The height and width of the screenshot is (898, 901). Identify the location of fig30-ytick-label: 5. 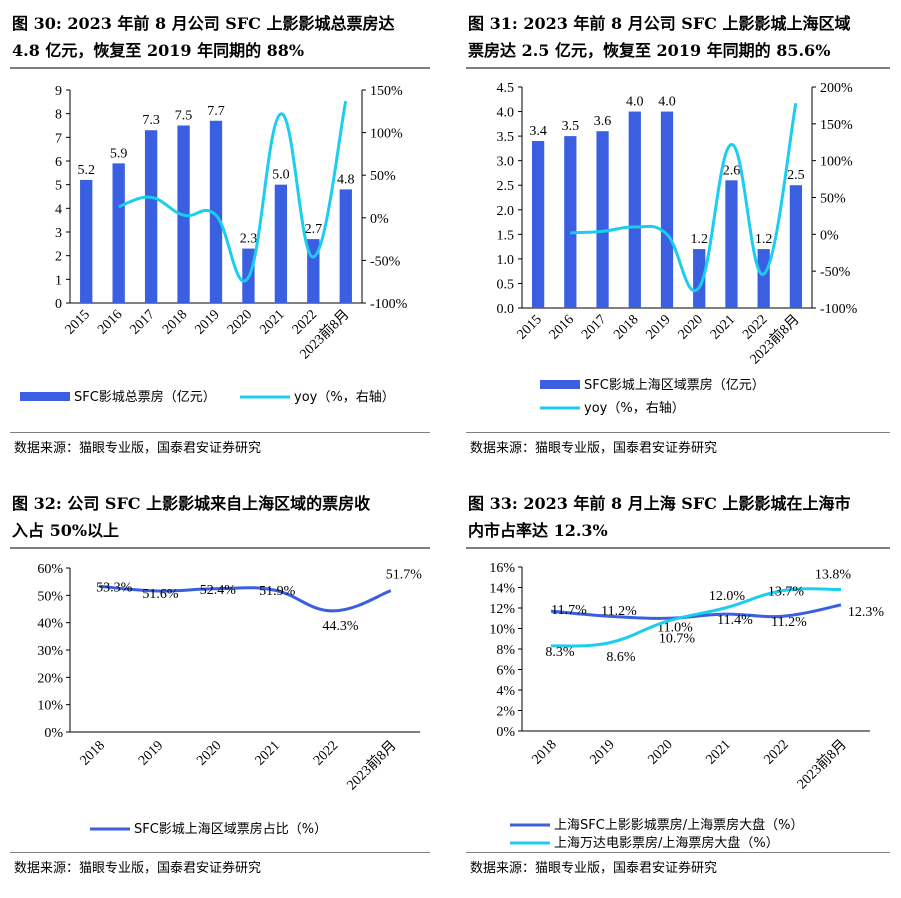
(58, 186).